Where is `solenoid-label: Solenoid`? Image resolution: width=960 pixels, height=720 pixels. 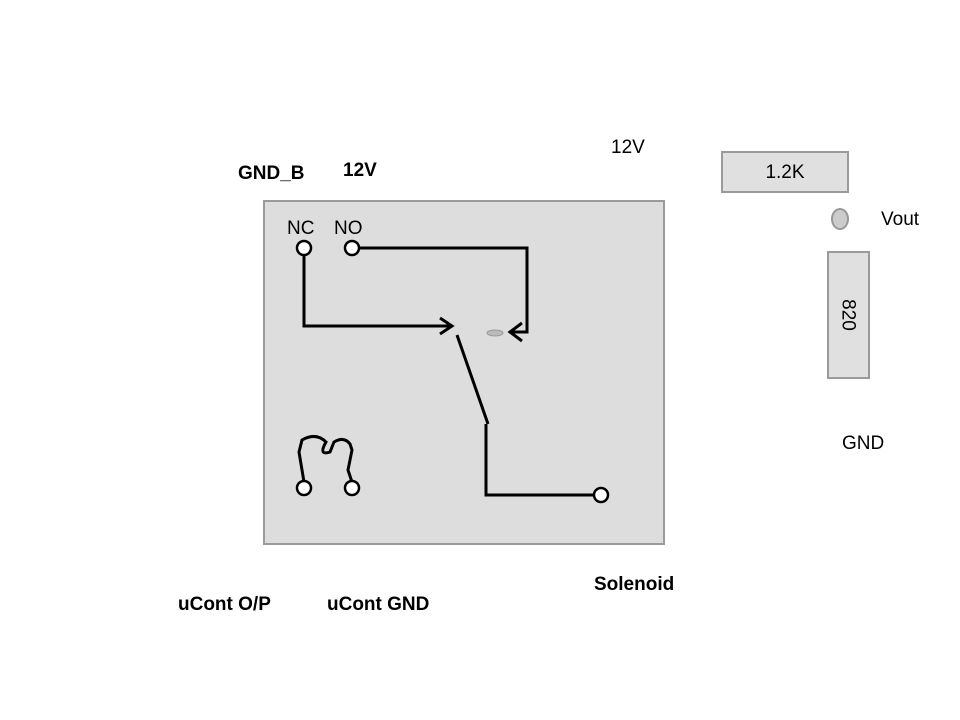
solenoid-label: Solenoid is located at coordinates (634, 584).